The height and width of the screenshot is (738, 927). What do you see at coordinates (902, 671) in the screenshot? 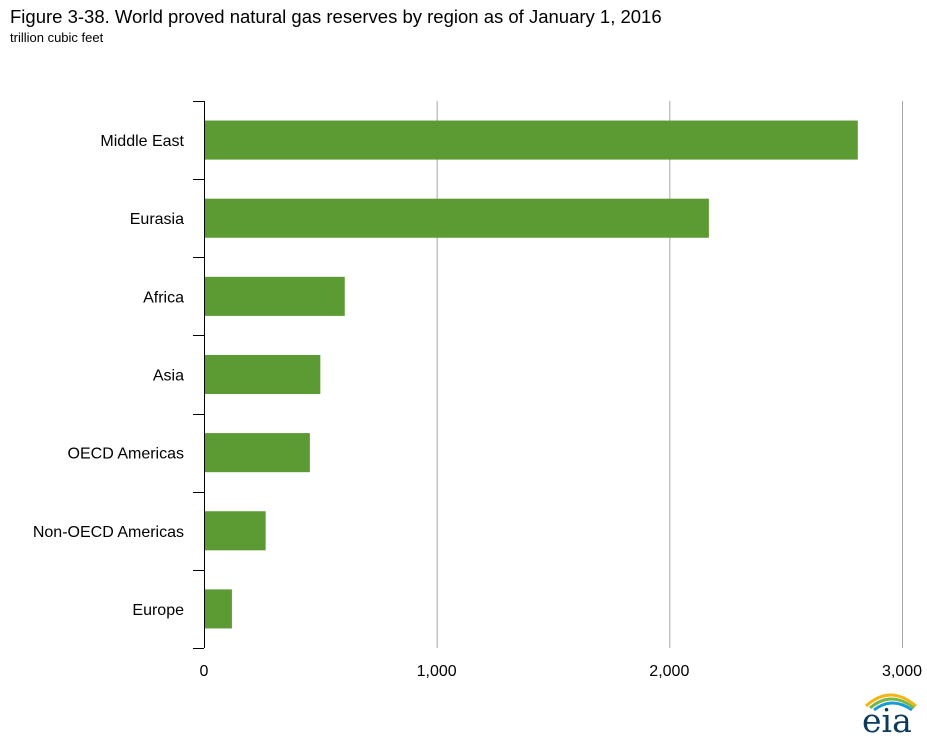
I see `x-tick-label: 3,000` at bounding box center [902, 671].